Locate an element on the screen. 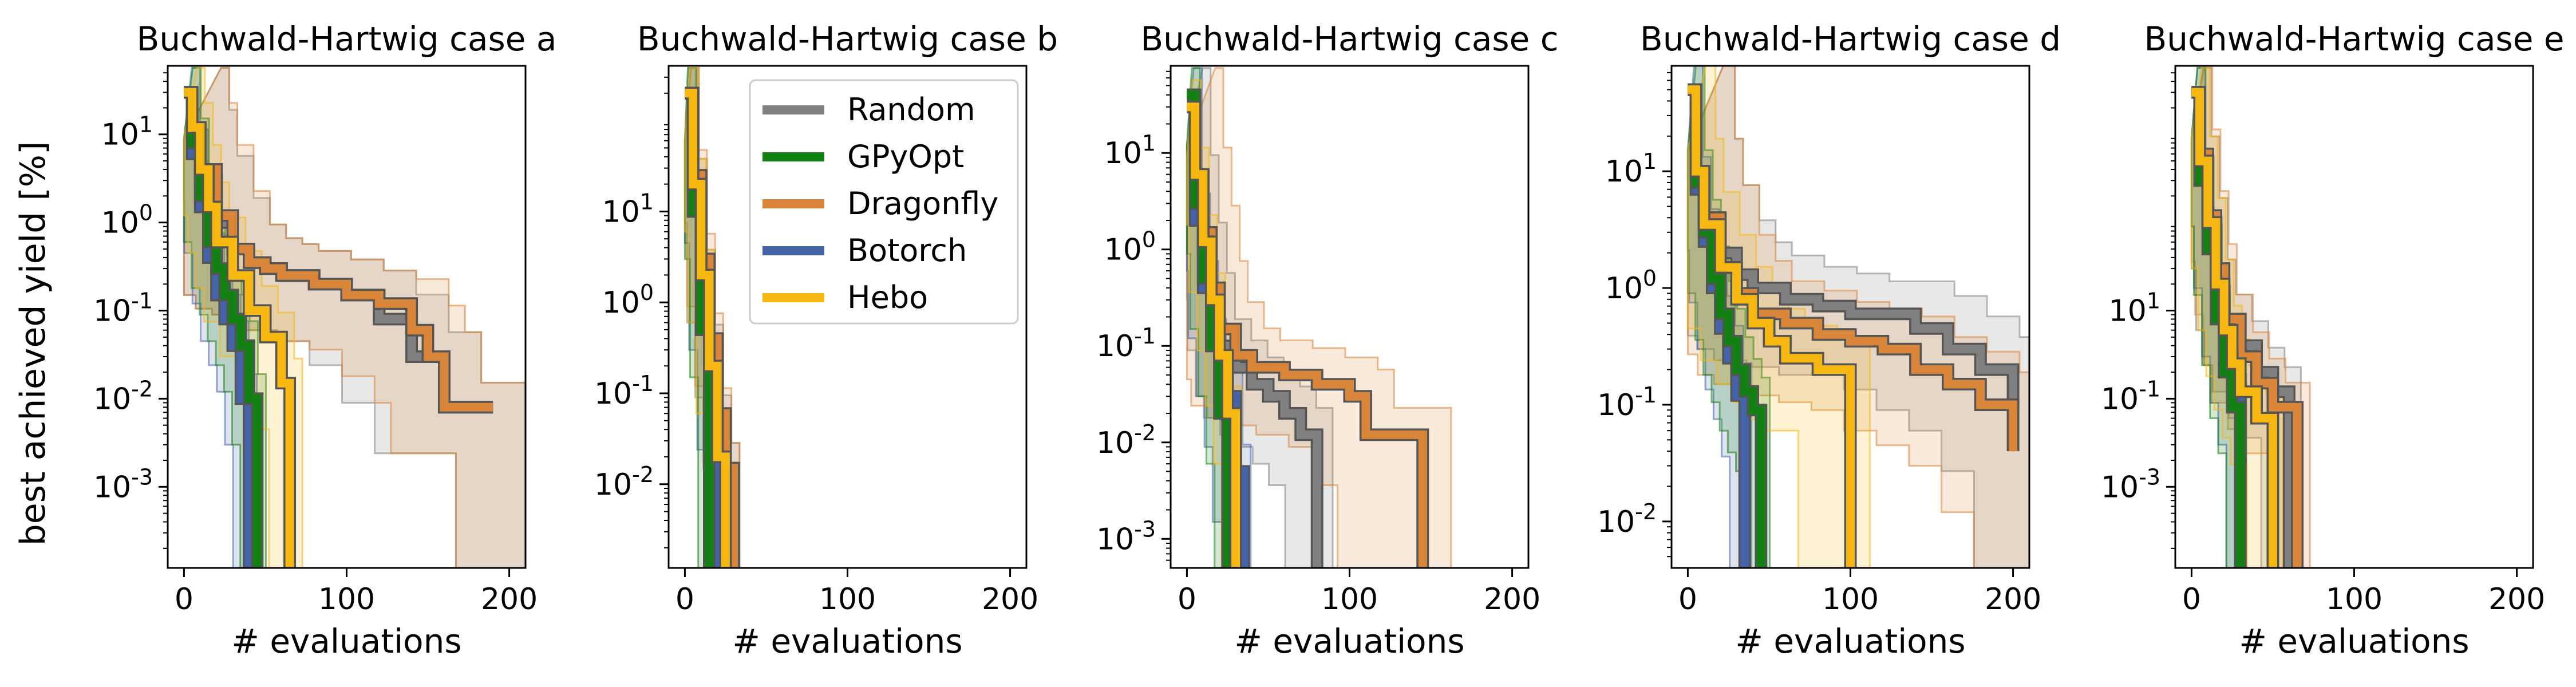  legend-item-gpyopt: GPyOpt is located at coordinates (863, 157).